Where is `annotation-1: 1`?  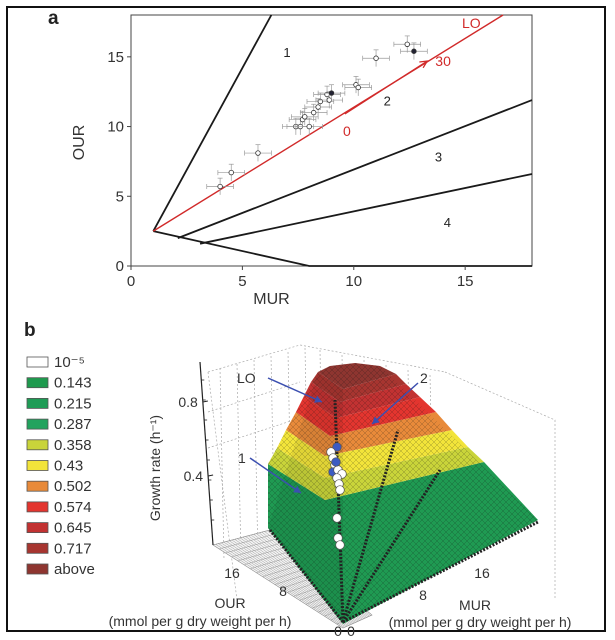
annotation-1: 1 is located at coordinates (270, 472).